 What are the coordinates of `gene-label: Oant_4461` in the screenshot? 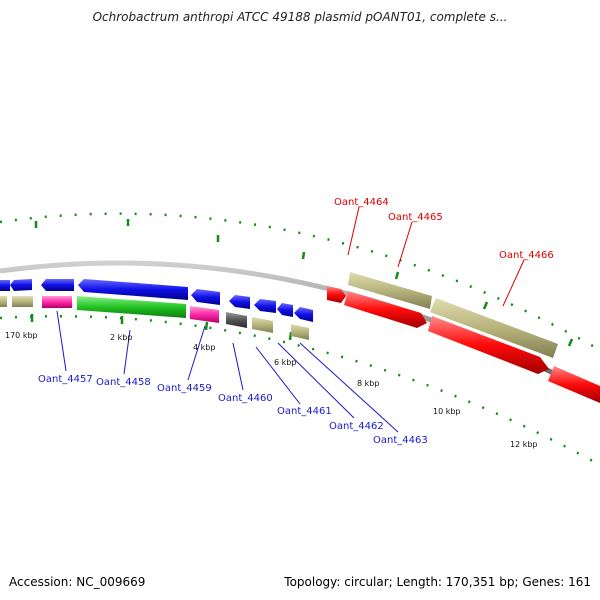 It's located at (304, 411).